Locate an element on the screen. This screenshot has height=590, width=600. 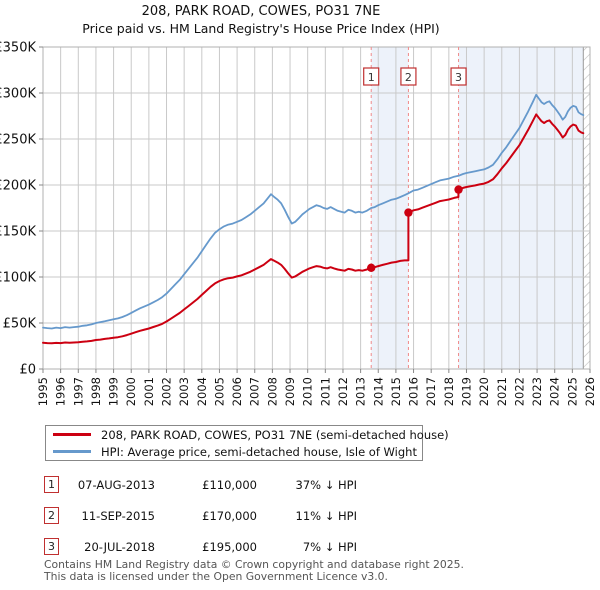
transaction-date: 07-AUG-2013 is located at coordinates (116, 484).